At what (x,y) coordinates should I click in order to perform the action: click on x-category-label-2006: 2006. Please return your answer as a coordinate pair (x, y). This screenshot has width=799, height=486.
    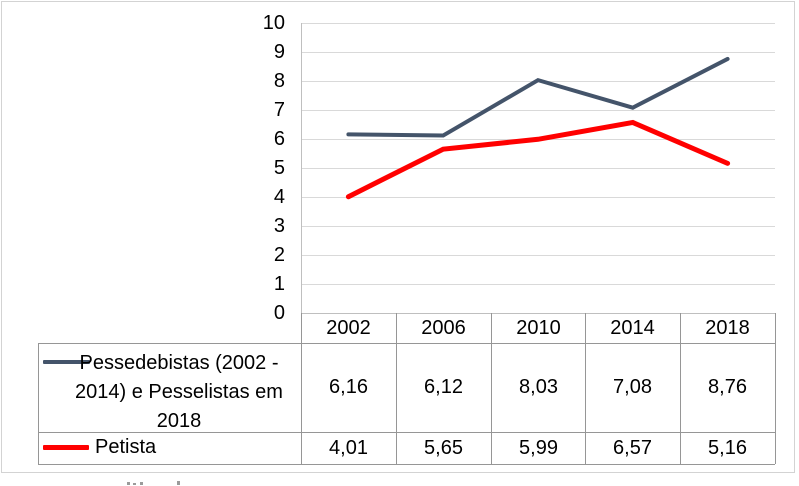
    Looking at the image, I should click on (443, 328).